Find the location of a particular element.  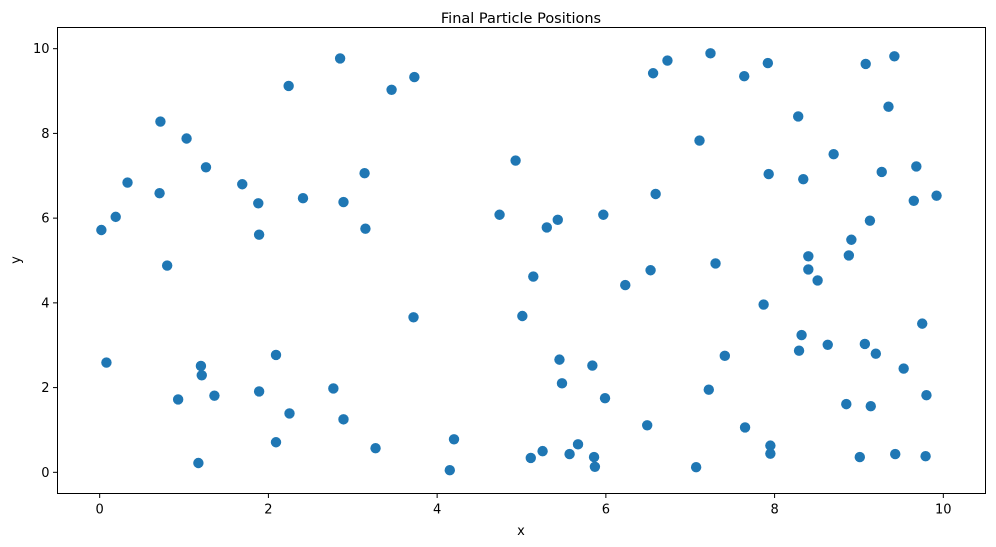

x-tick-label: 8 is located at coordinates (774, 510).